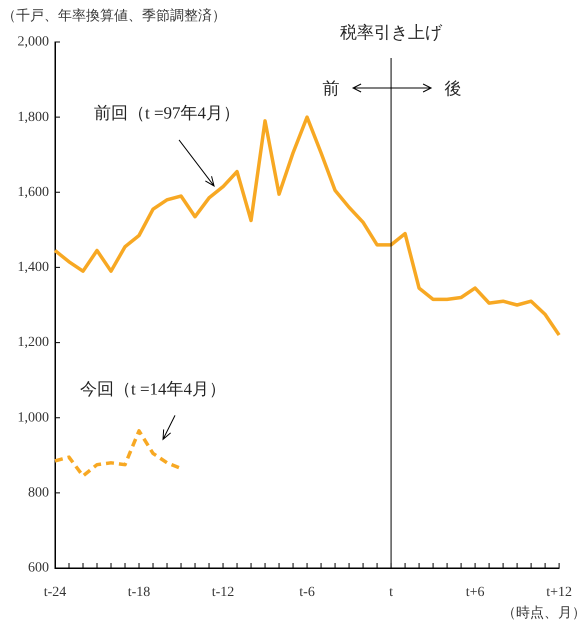 The image size is (588, 625). What do you see at coordinates (33, 268) in the screenshot?
I see `y-tick-label: 1,400` at bounding box center [33, 268].